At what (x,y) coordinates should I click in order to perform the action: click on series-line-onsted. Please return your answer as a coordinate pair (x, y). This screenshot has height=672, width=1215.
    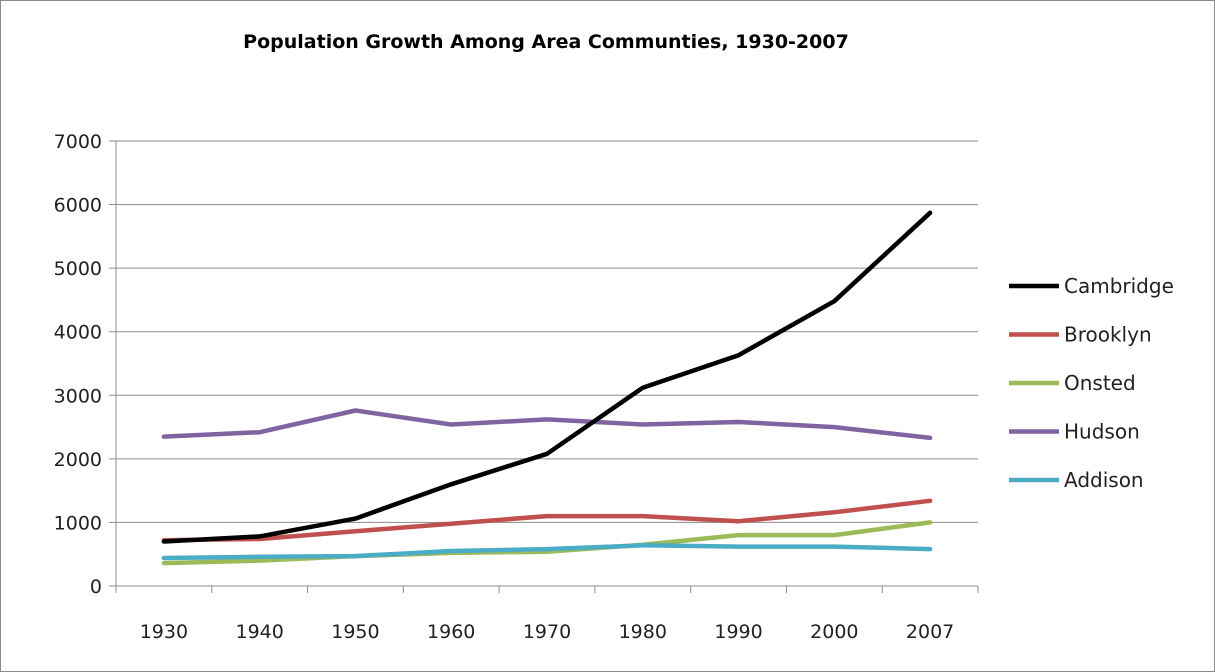
    Looking at the image, I should click on (547, 543).